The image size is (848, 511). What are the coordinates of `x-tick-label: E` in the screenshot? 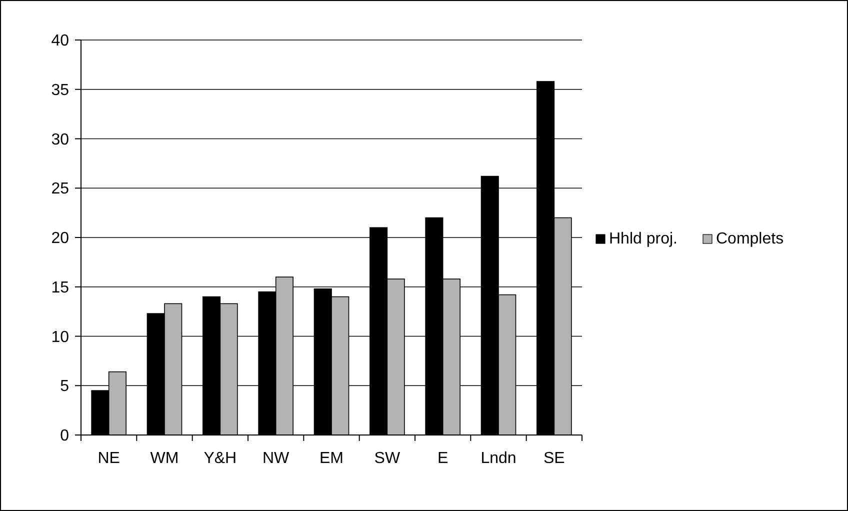 It's located at (442, 458).